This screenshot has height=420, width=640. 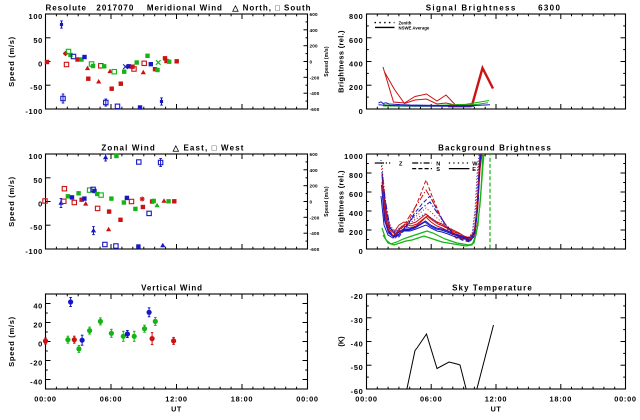 What do you see at coordinates (38, 306) in the screenshot?
I see `svg-text: 40` at bounding box center [38, 306].